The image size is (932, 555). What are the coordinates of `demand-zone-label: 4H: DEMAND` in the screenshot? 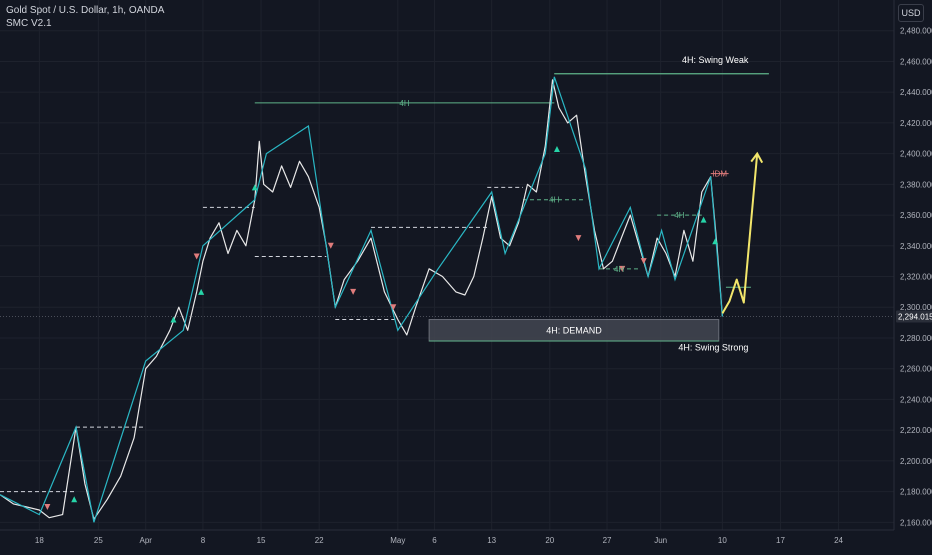 It's located at (574, 330).